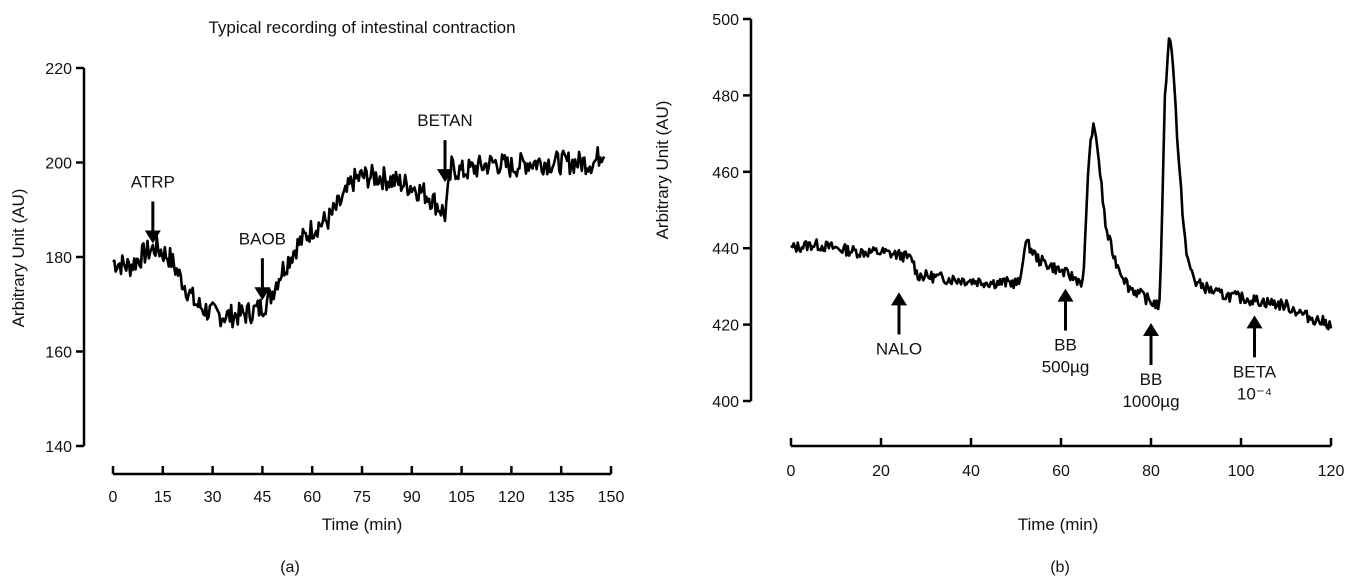  What do you see at coordinates (1058, 524) in the screenshot?
I see `panel-b-x-axis-title: Time (min)` at bounding box center [1058, 524].